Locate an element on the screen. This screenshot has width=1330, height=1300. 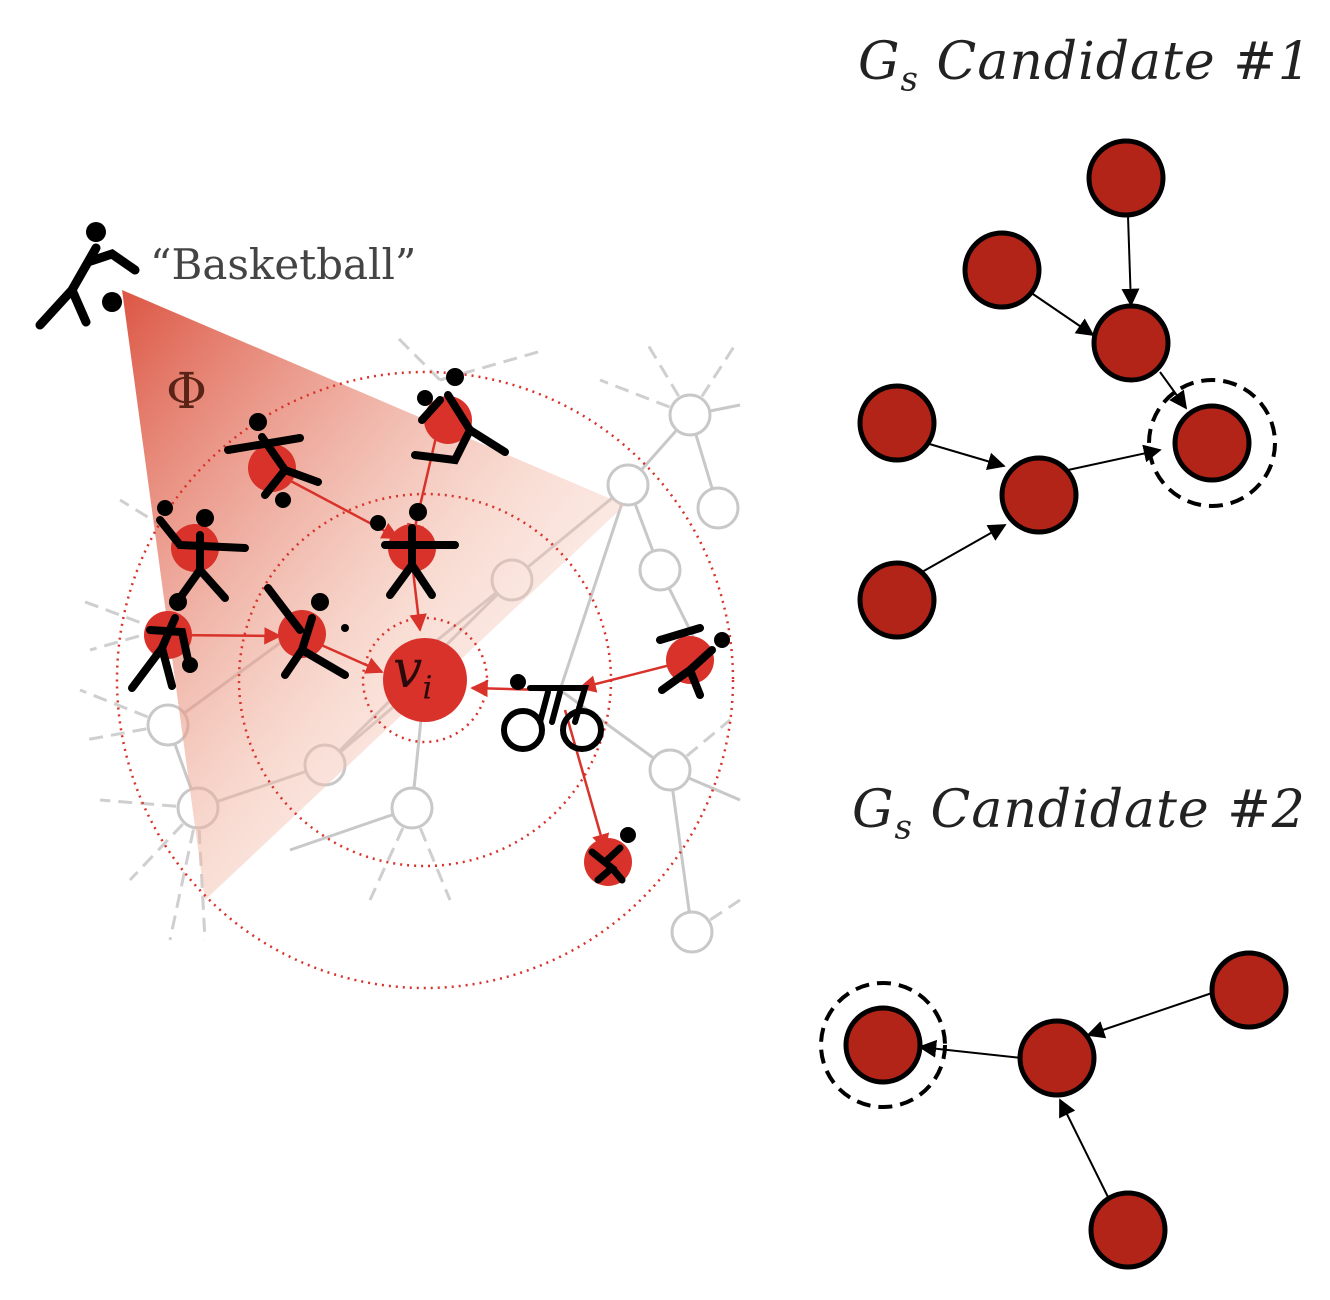
candidate-1-title: Gs Candidate #1 is located at coordinates (1085, 65).